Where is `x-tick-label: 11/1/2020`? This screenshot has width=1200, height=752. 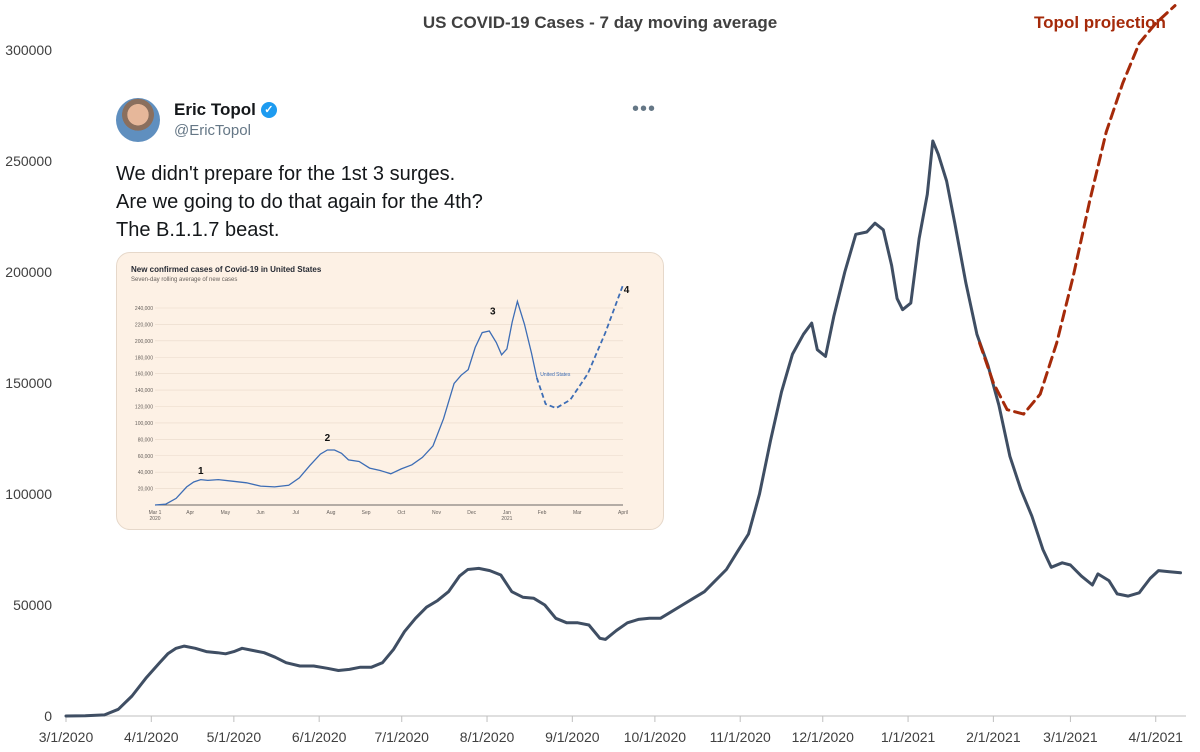 x-tick-label: 11/1/2020 is located at coordinates (740, 737).